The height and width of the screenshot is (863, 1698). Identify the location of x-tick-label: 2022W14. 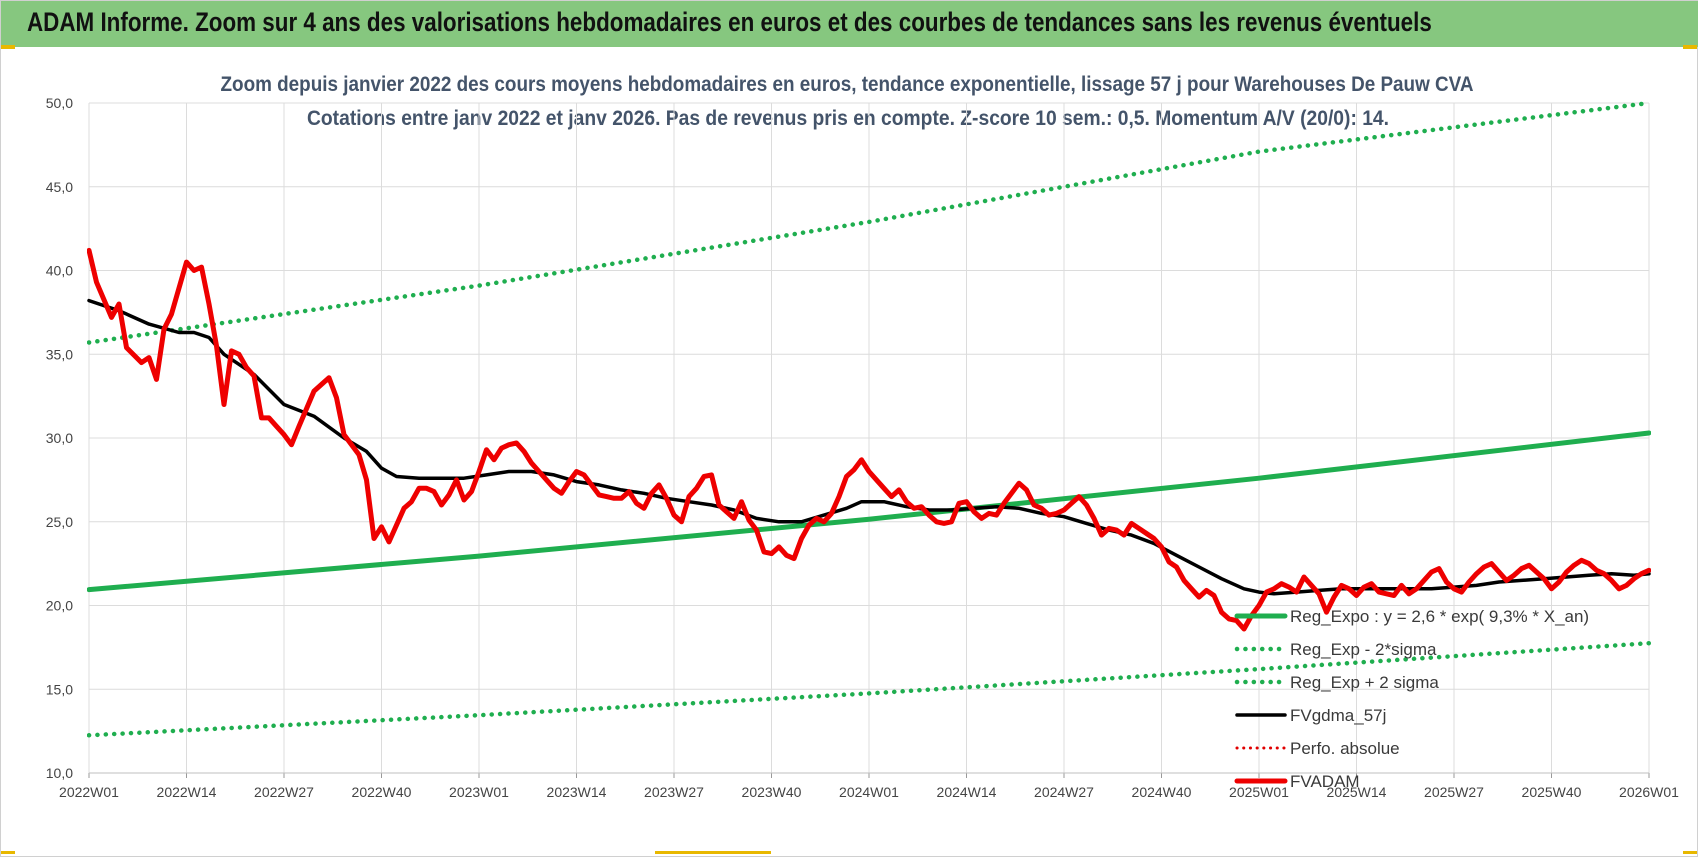
(187, 792).